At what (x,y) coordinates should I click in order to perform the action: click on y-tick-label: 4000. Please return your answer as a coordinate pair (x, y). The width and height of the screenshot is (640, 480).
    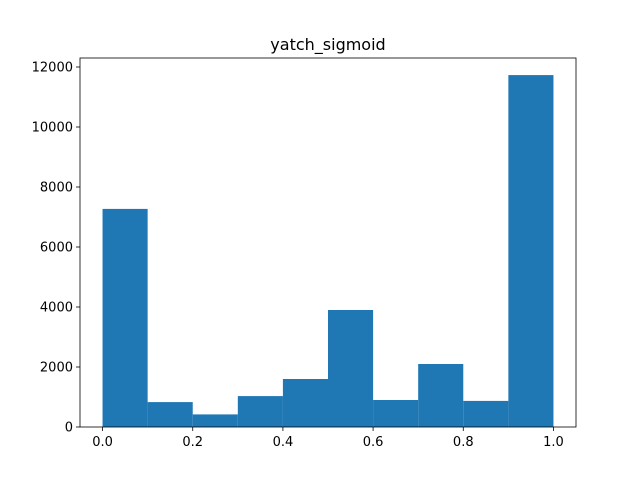
    Looking at the image, I should click on (56, 308).